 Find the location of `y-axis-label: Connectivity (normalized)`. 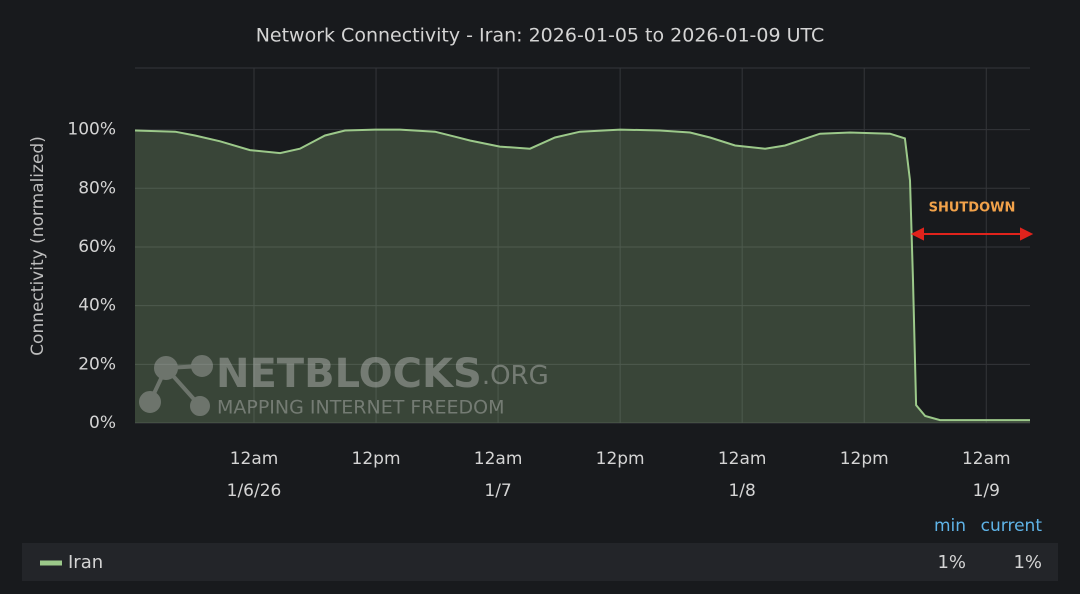

y-axis-label: Connectivity (normalized) is located at coordinates (38, 246).